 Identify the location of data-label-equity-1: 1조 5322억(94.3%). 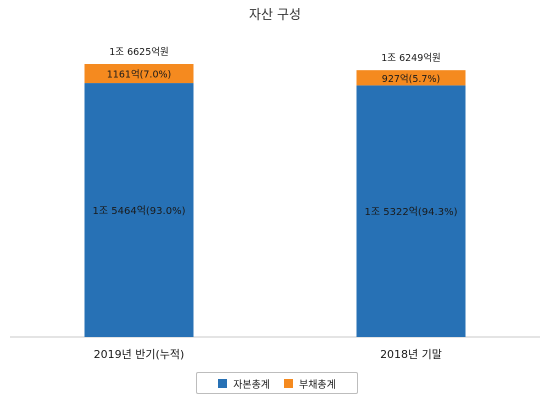
(411, 212).